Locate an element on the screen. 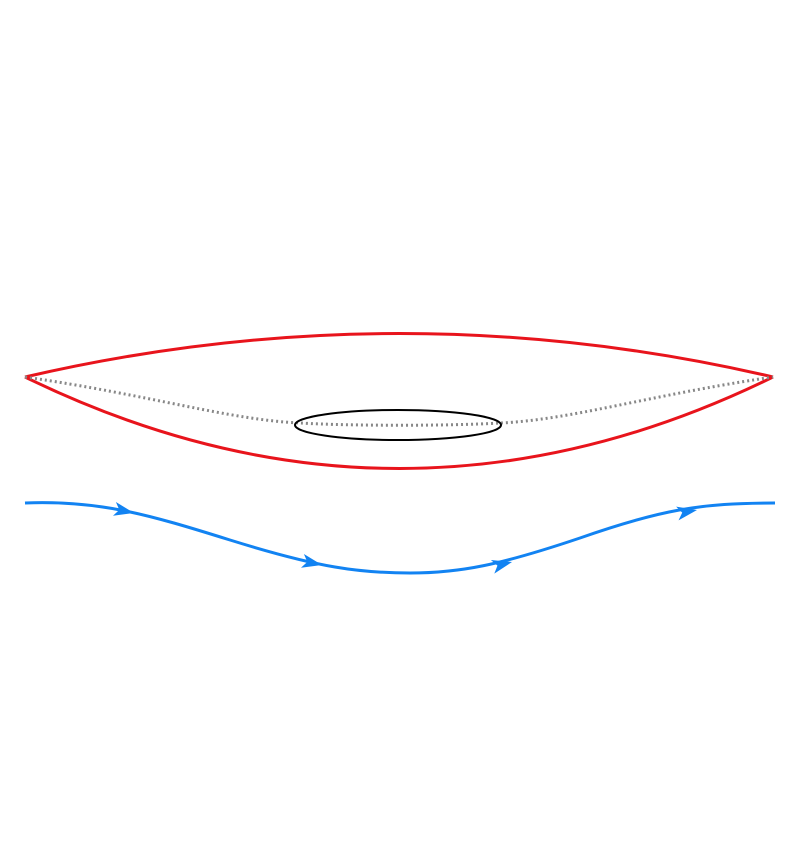 This screenshot has height=855, width=803. upper-curve is located at coordinates (399, 355).